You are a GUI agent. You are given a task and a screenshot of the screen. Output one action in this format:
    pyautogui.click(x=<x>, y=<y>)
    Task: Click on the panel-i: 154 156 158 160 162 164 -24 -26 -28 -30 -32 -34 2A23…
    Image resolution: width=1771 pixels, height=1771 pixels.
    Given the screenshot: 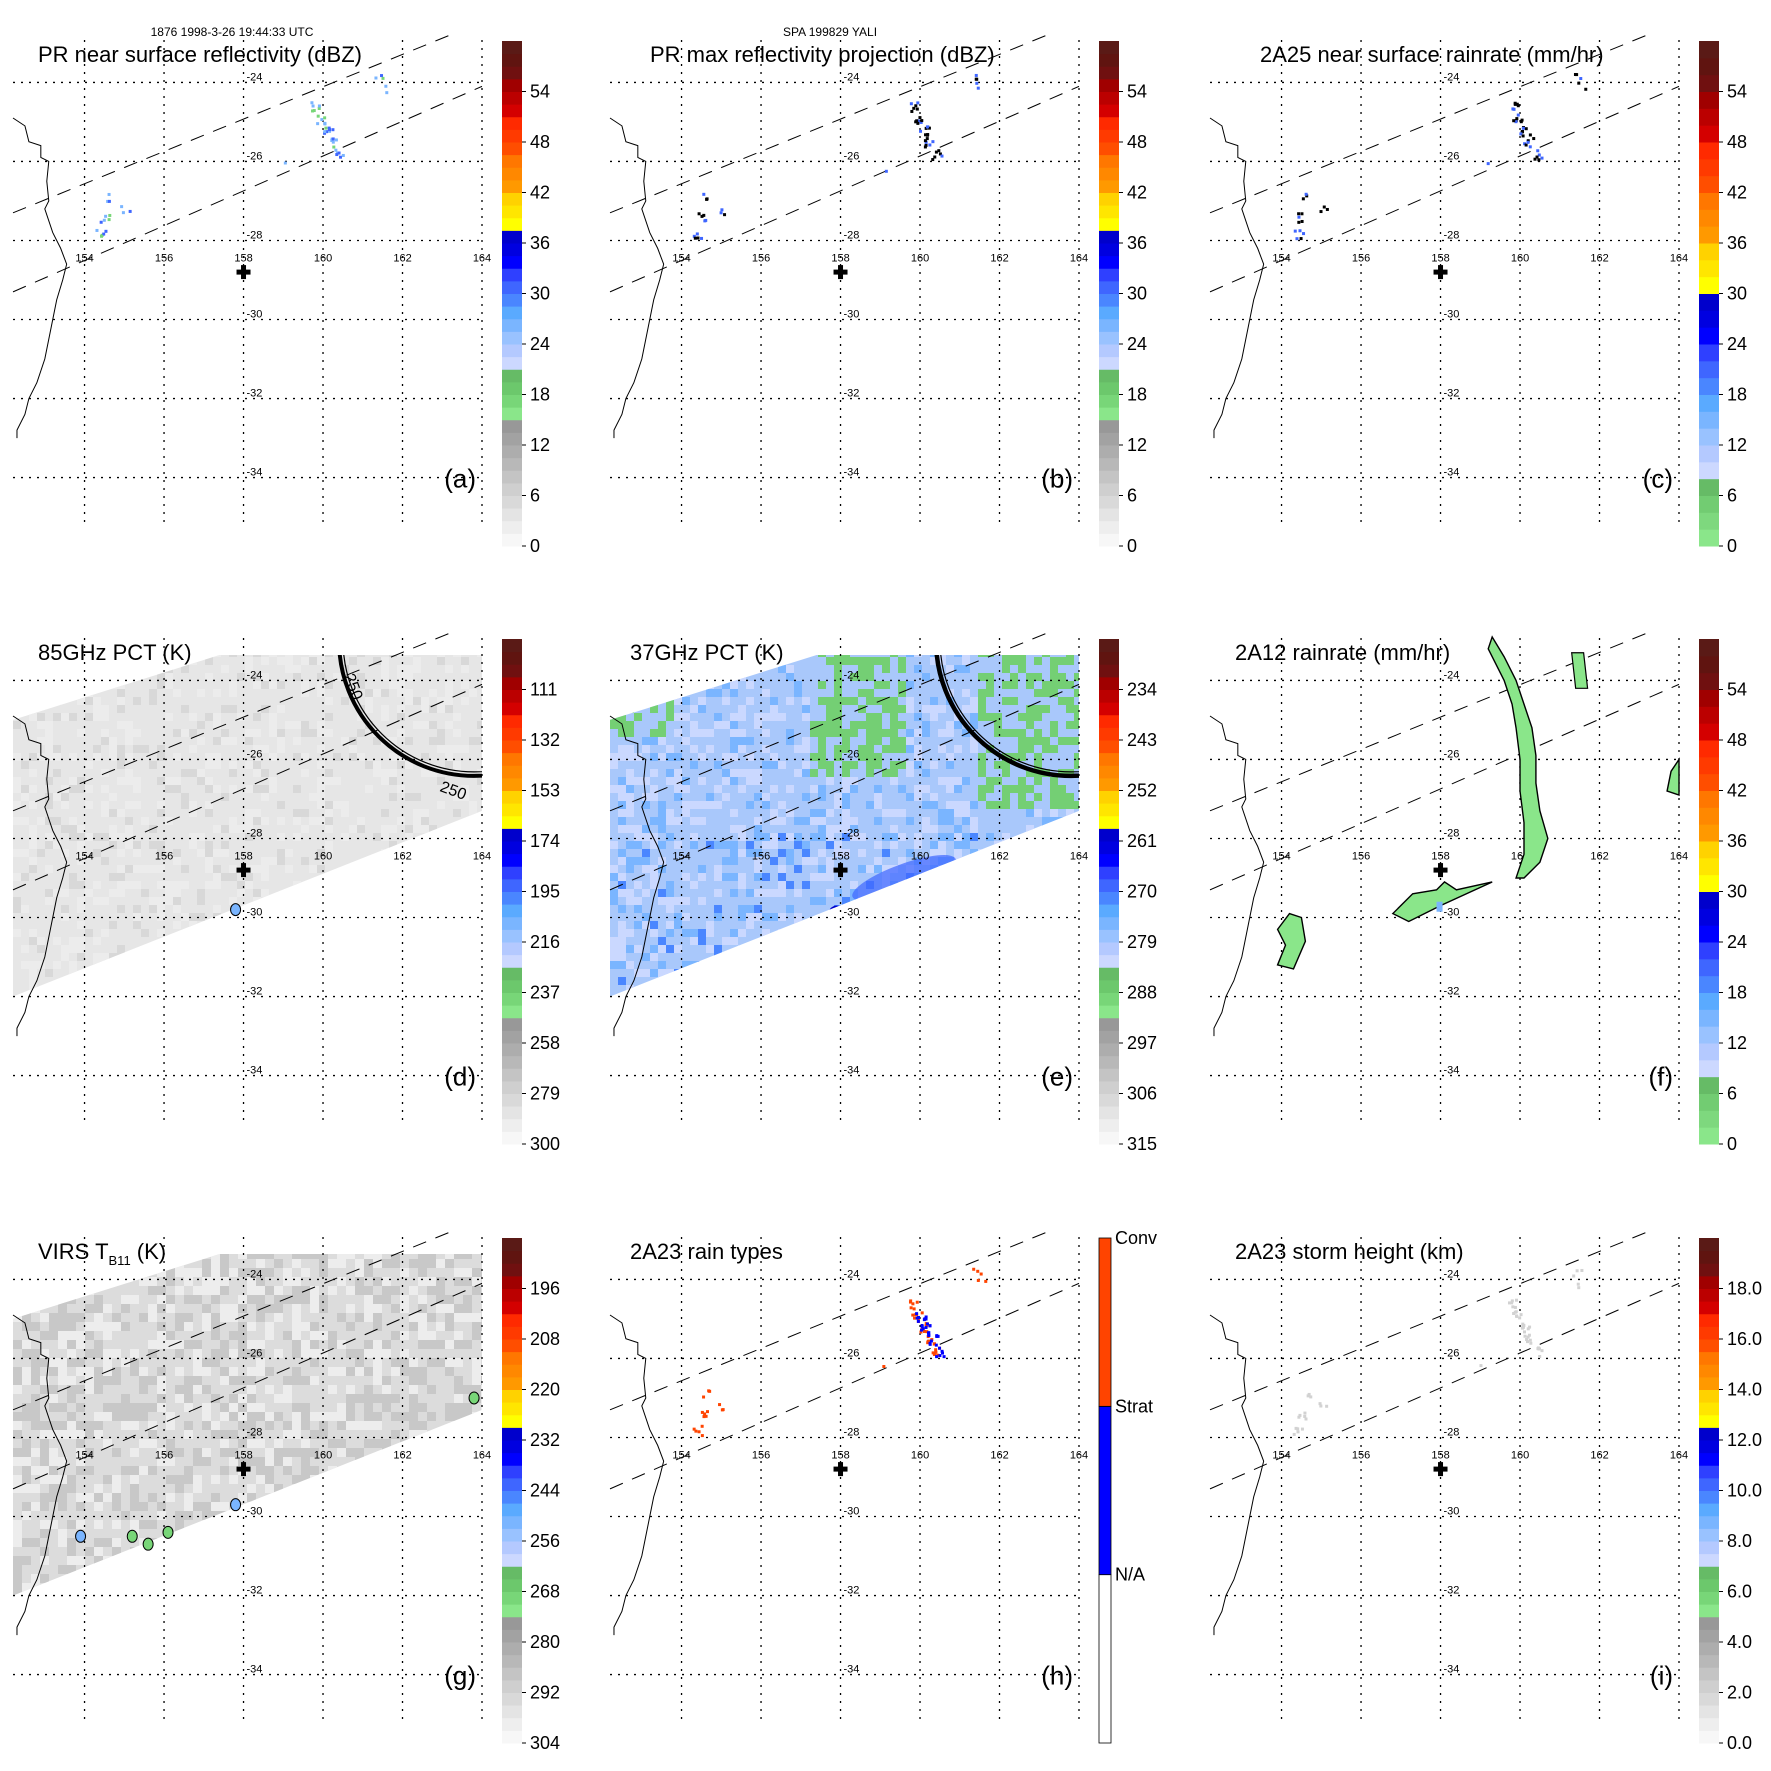 What is the action you would take?
    pyautogui.click(x=1485, y=1492)
    